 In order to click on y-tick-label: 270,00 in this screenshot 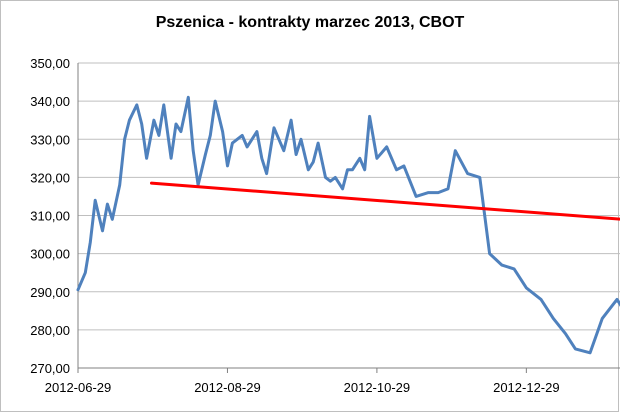, I will do `click(50, 368)`.